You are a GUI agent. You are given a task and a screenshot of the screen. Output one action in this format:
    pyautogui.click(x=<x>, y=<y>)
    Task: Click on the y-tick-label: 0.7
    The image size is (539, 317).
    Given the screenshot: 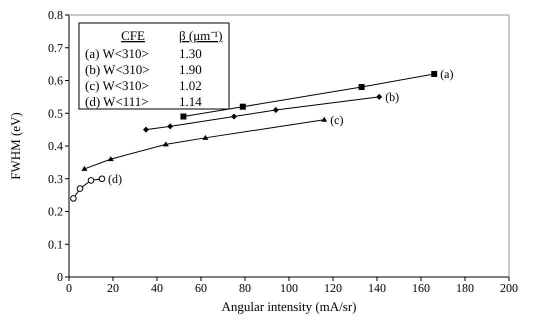 What is the action you would take?
    pyautogui.click(x=55, y=47)
    